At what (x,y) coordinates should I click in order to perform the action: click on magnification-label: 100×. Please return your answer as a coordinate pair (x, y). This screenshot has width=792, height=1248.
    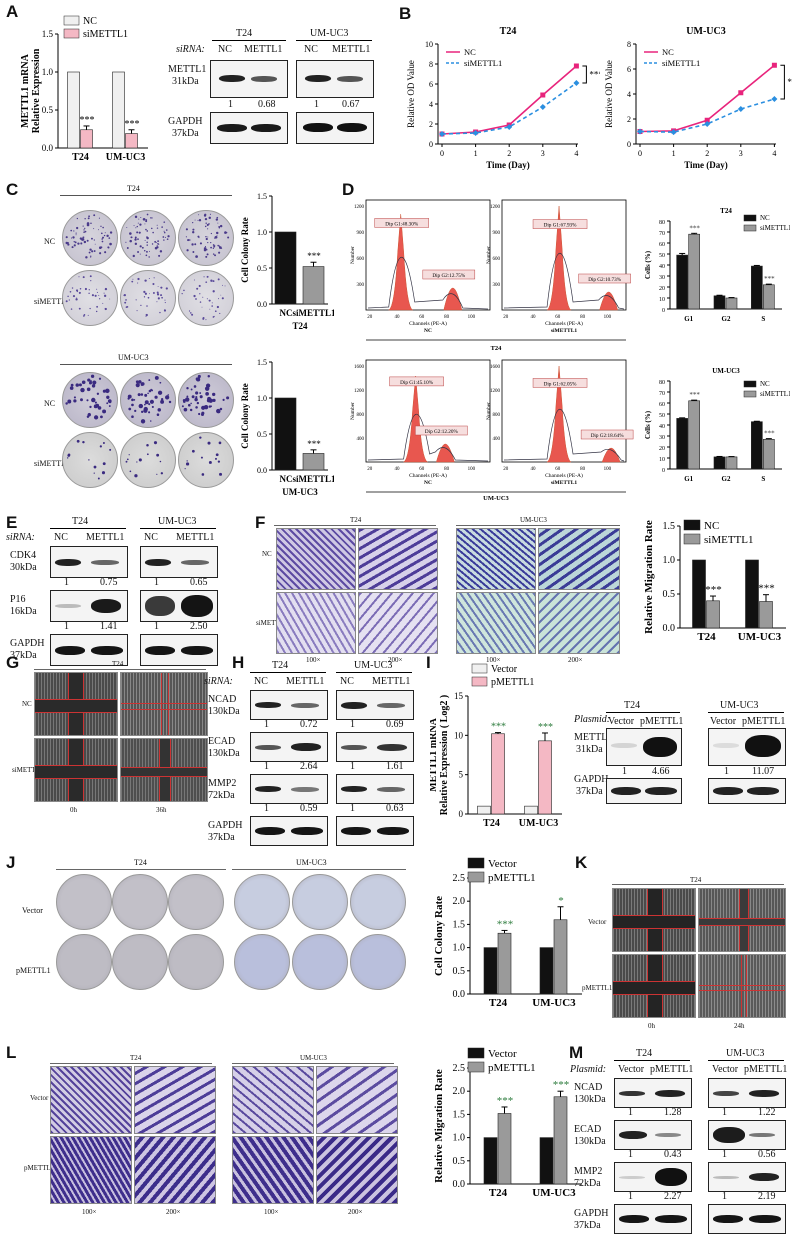
    Looking at the image, I should click on (493, 660).